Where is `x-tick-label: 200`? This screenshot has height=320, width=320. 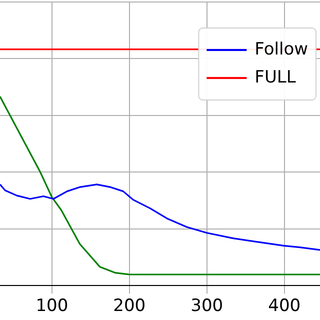
x-tick-label: 200 is located at coordinates (129, 306).